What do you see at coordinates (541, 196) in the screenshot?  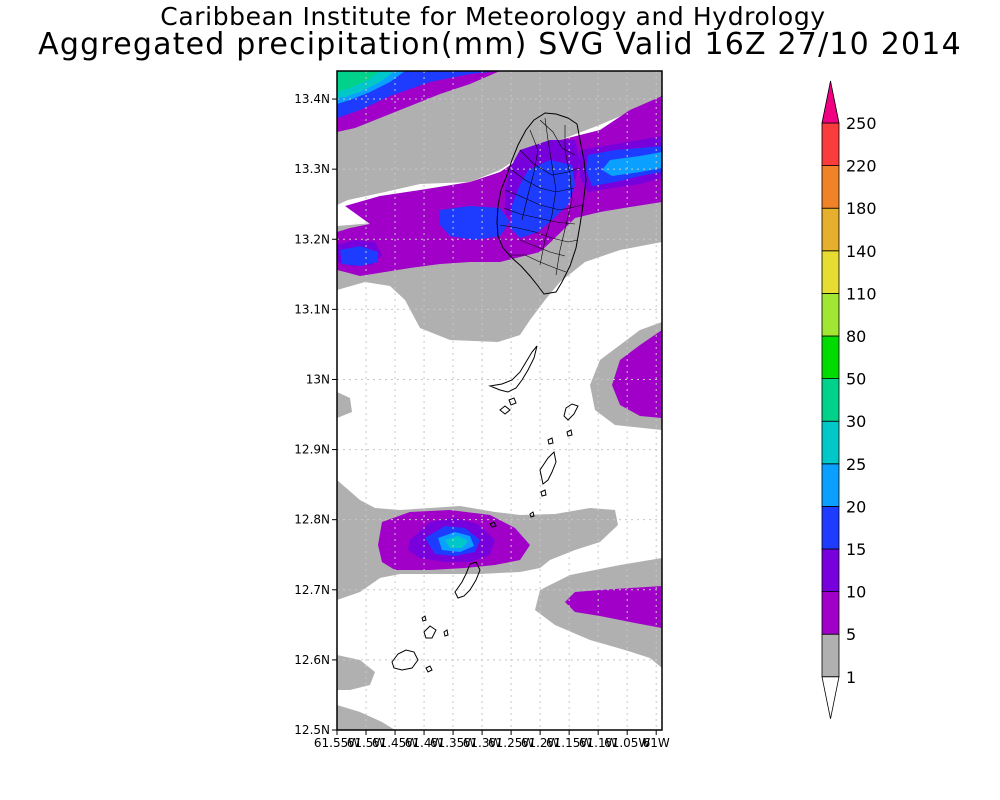 I see `island-st-vincent-detail` at bounding box center [541, 196].